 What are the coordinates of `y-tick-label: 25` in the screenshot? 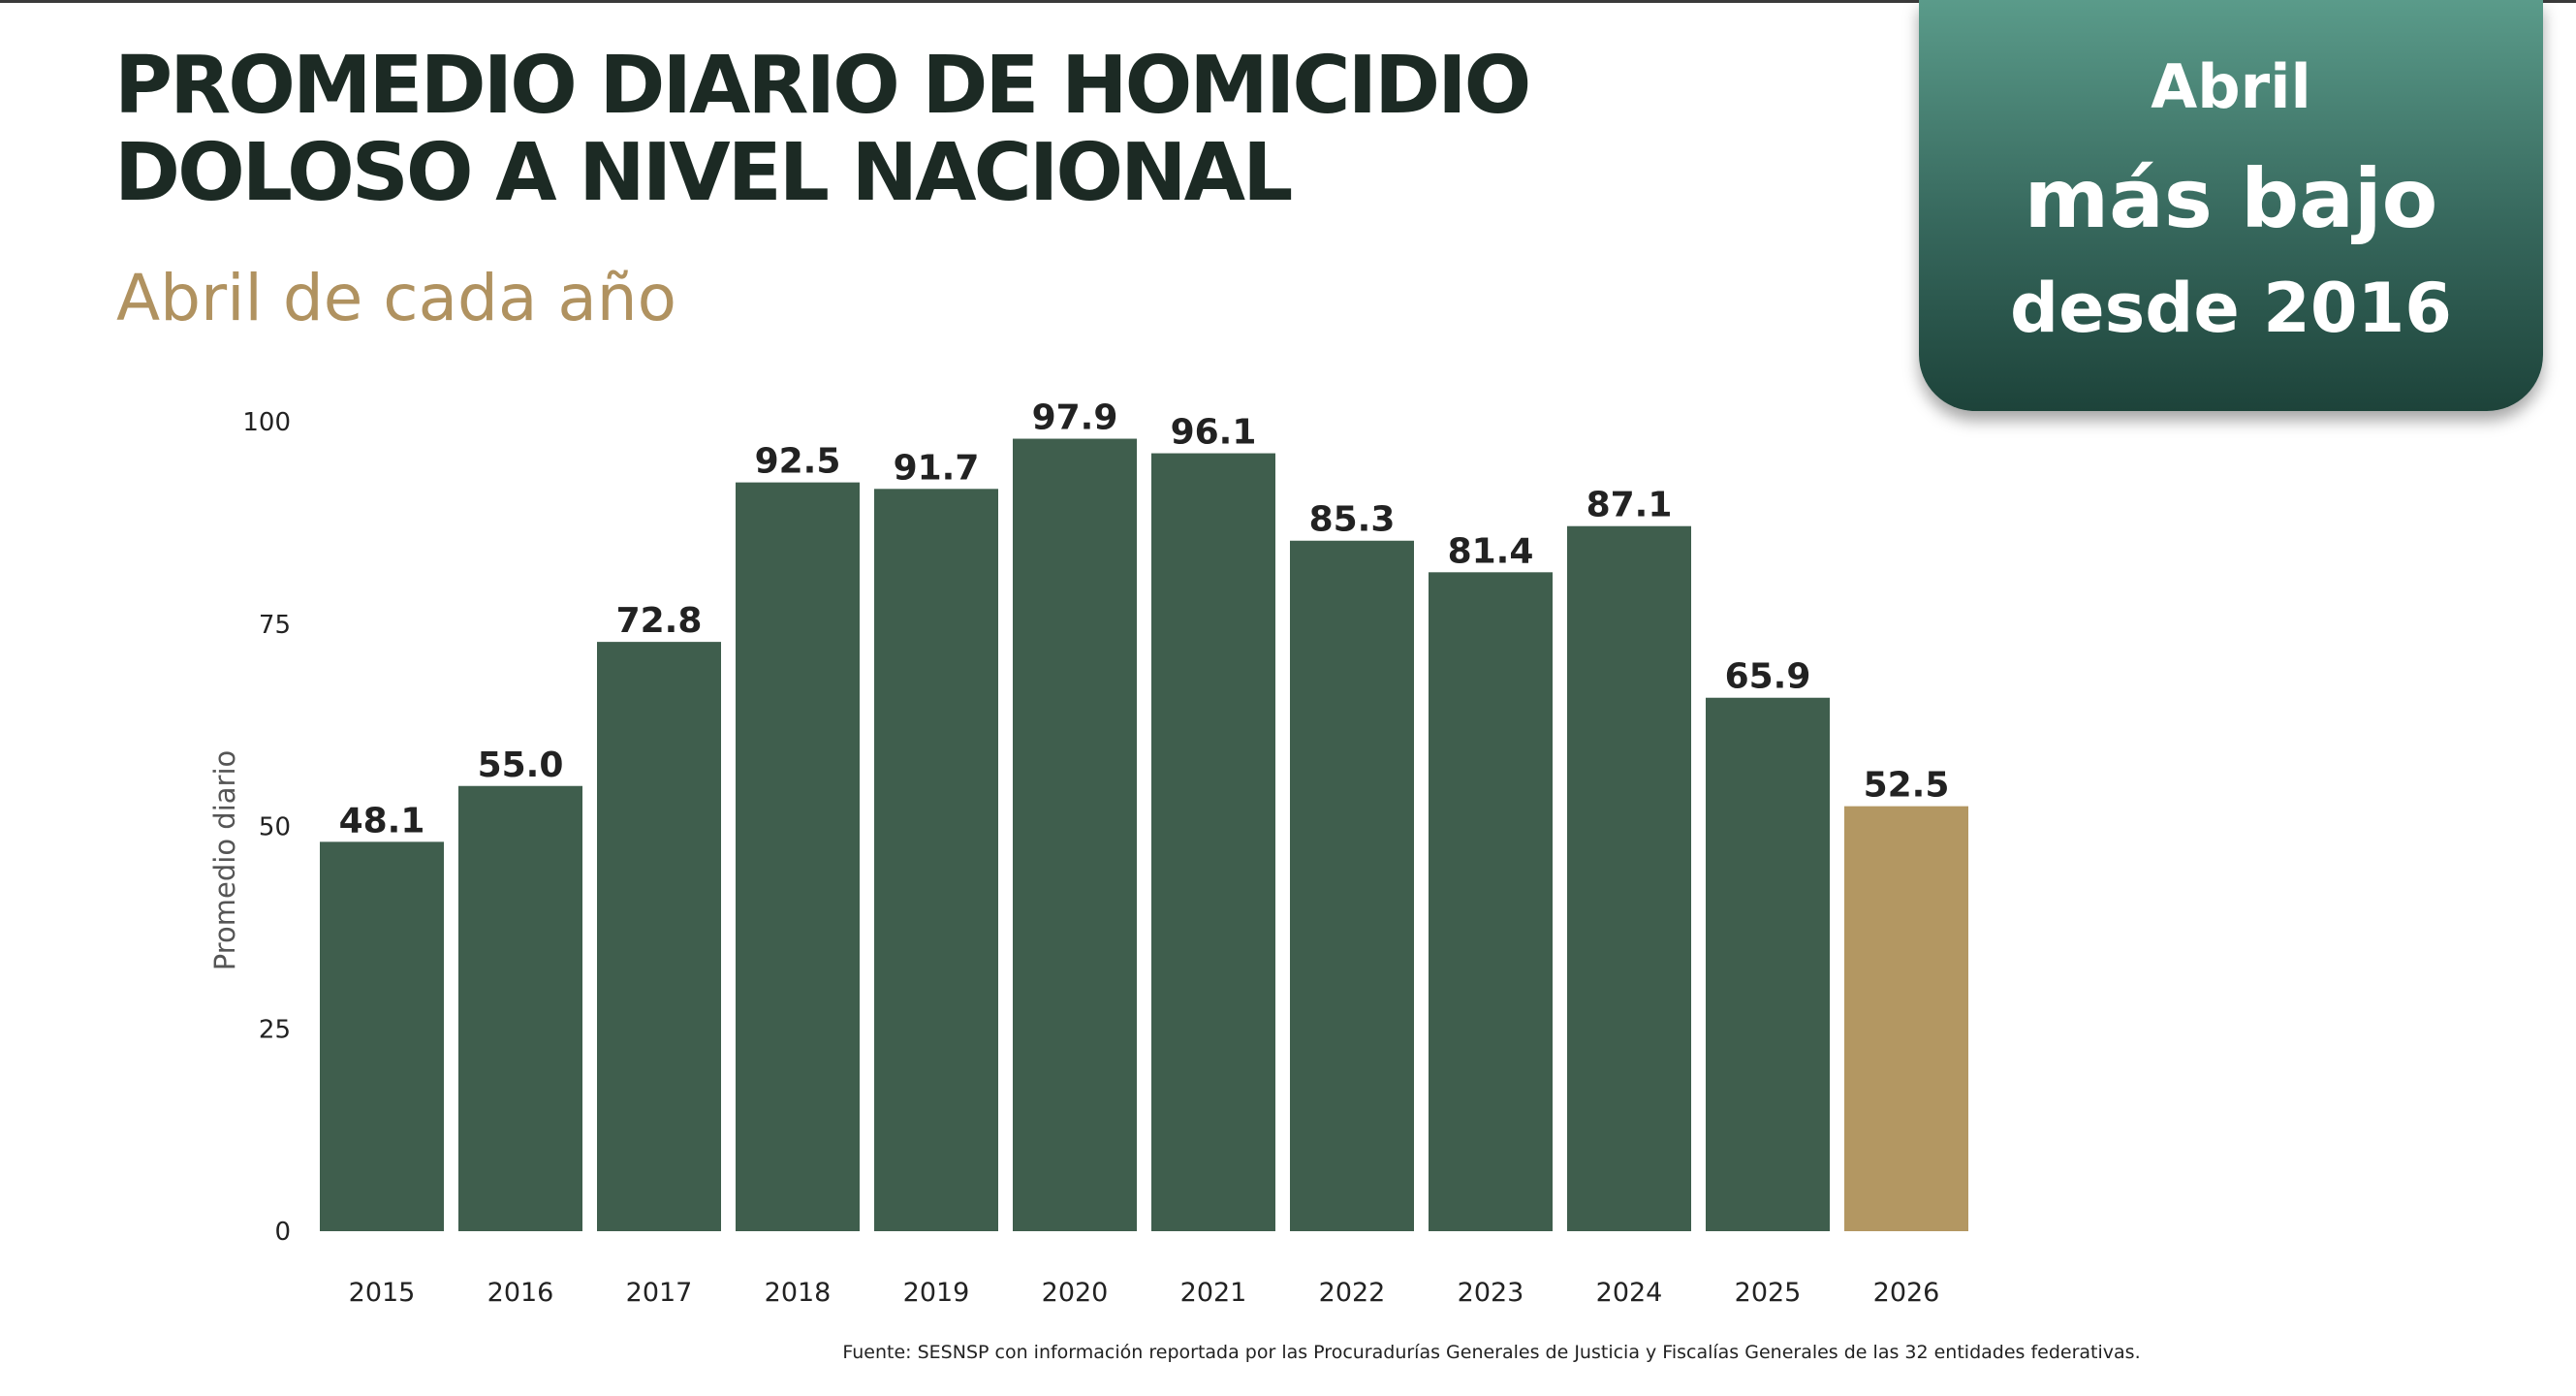 It's located at (275, 1029).